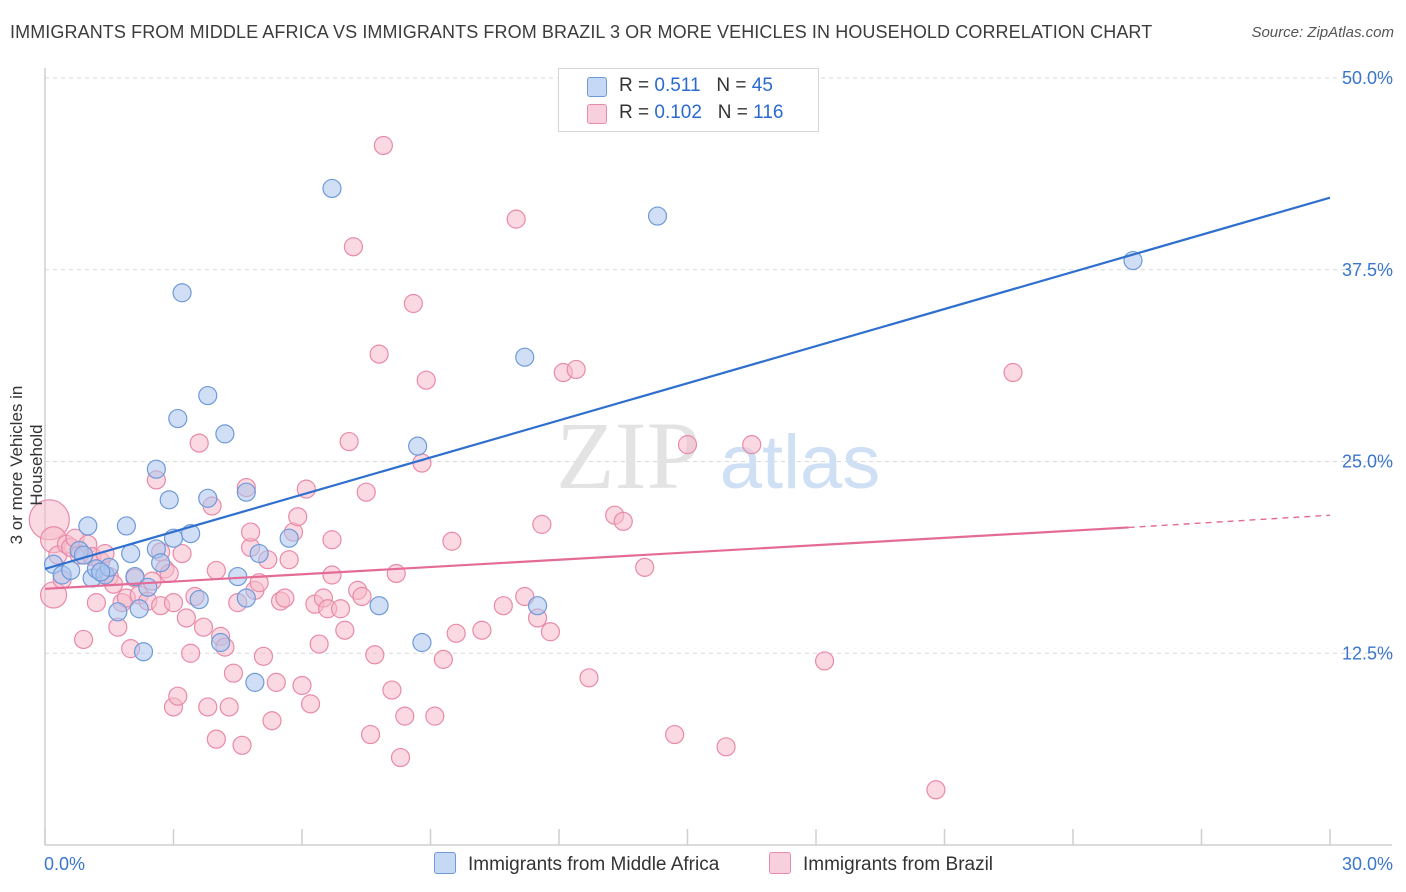 The height and width of the screenshot is (892, 1406). I want to click on y-tick-label: 50.0%, so click(1367, 78).